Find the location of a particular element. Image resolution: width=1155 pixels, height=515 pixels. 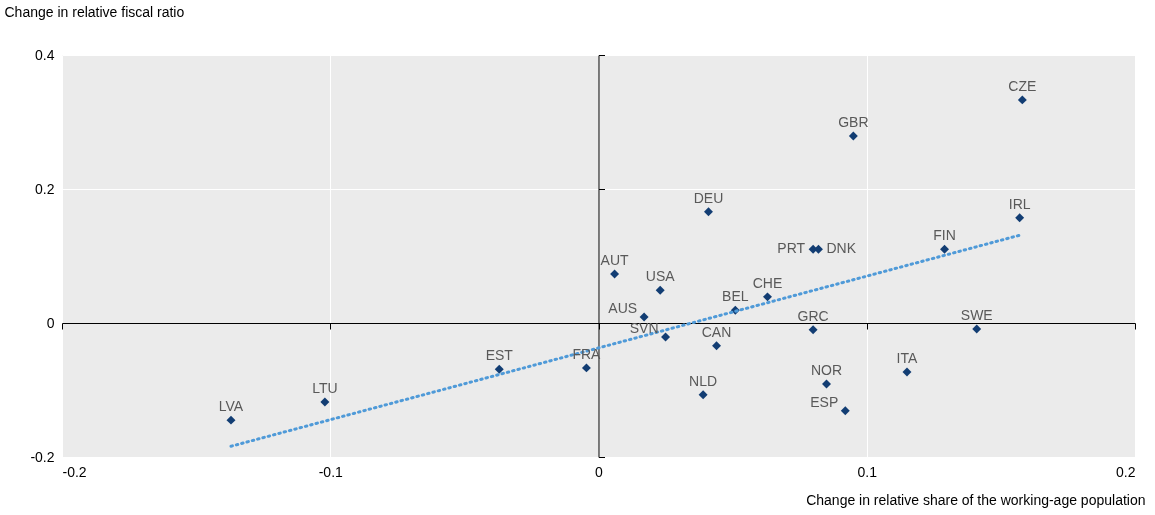

series-label: CAN is located at coordinates (716, 331).